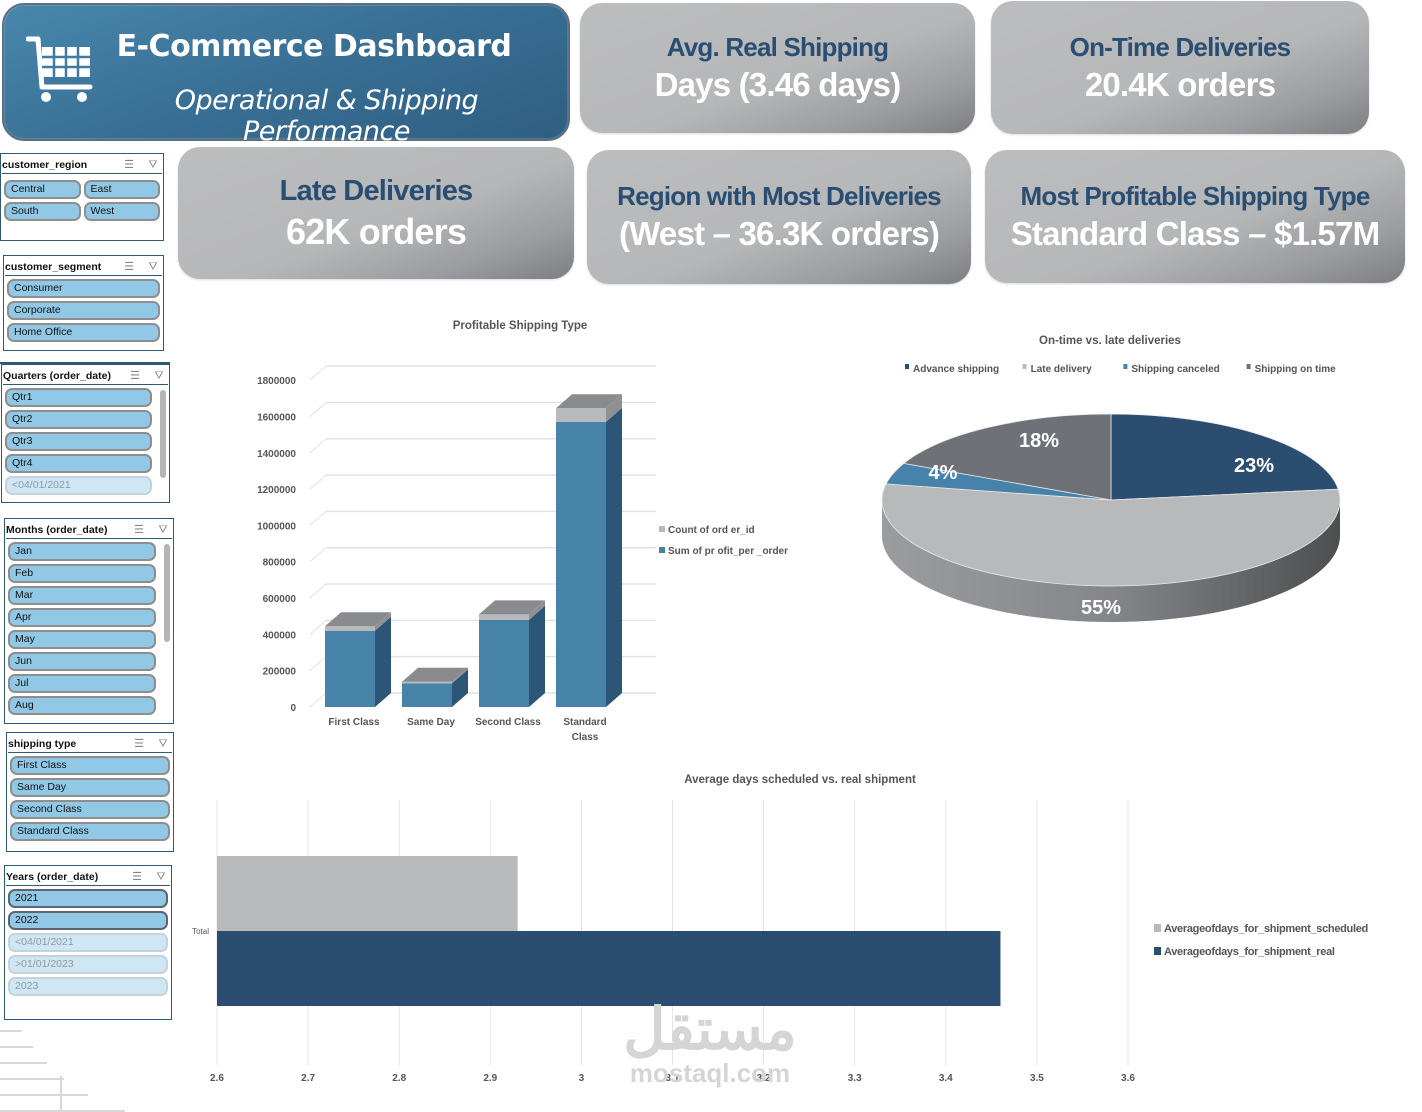 The width and height of the screenshot is (1422, 1112). What do you see at coordinates (376, 232) in the screenshot?
I see `kpi-value: 62K orders` at bounding box center [376, 232].